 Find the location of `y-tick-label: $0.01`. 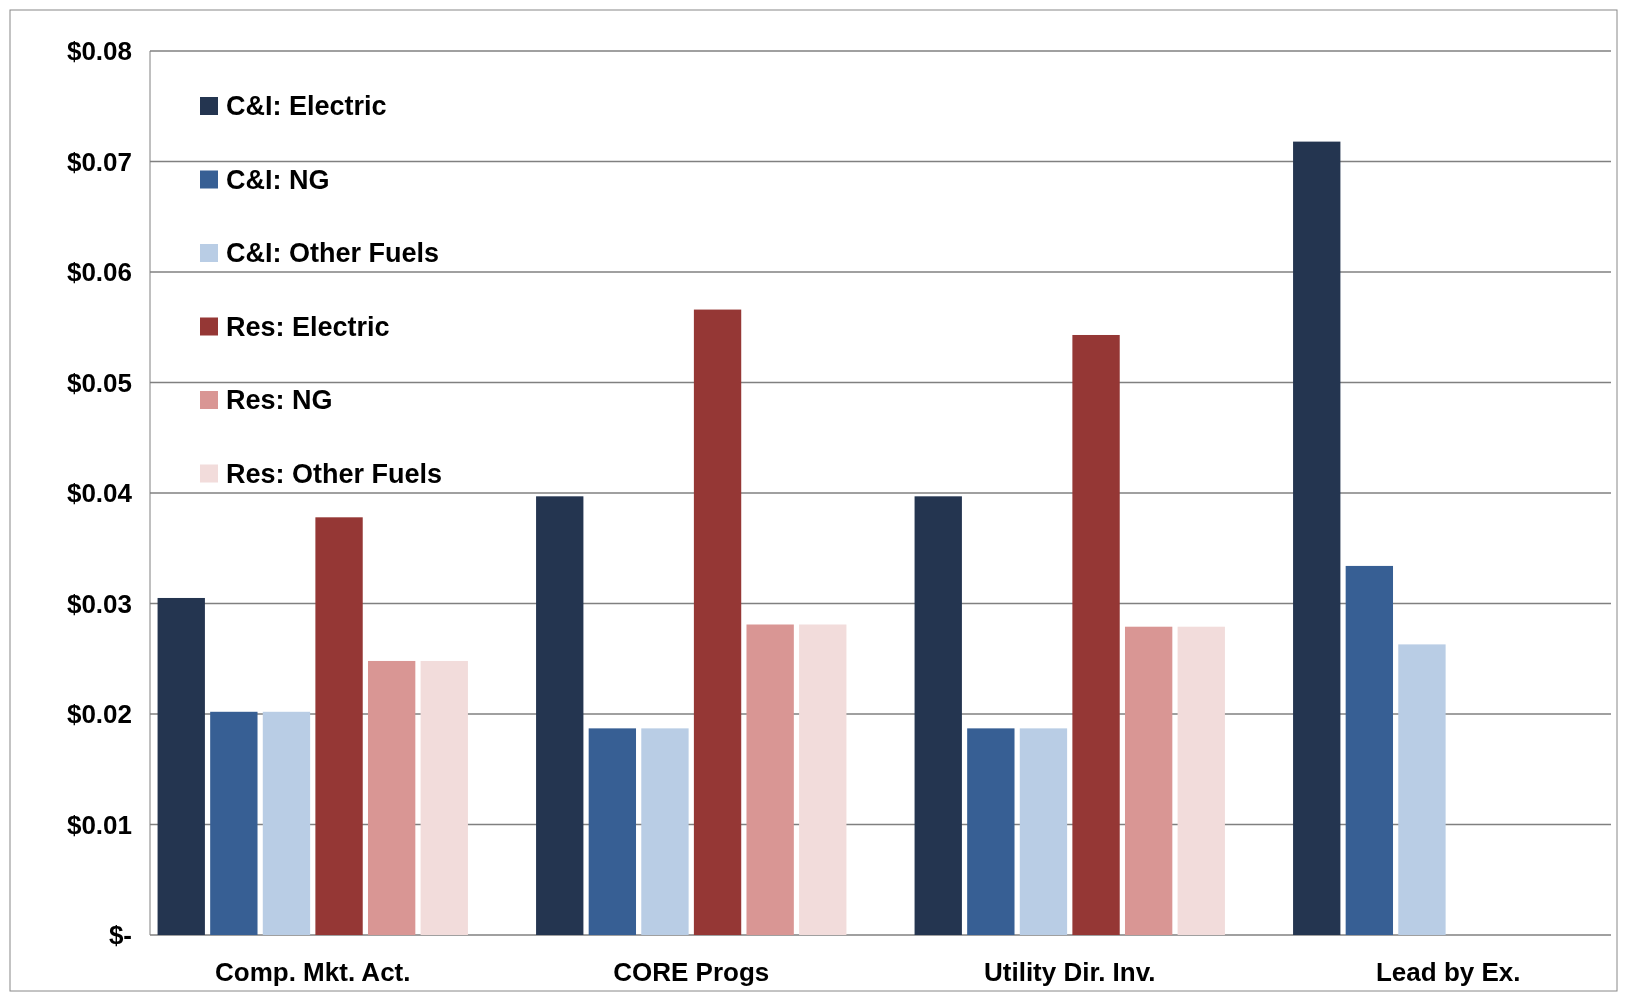

y-tick-label: $0.01 is located at coordinates (99, 824).